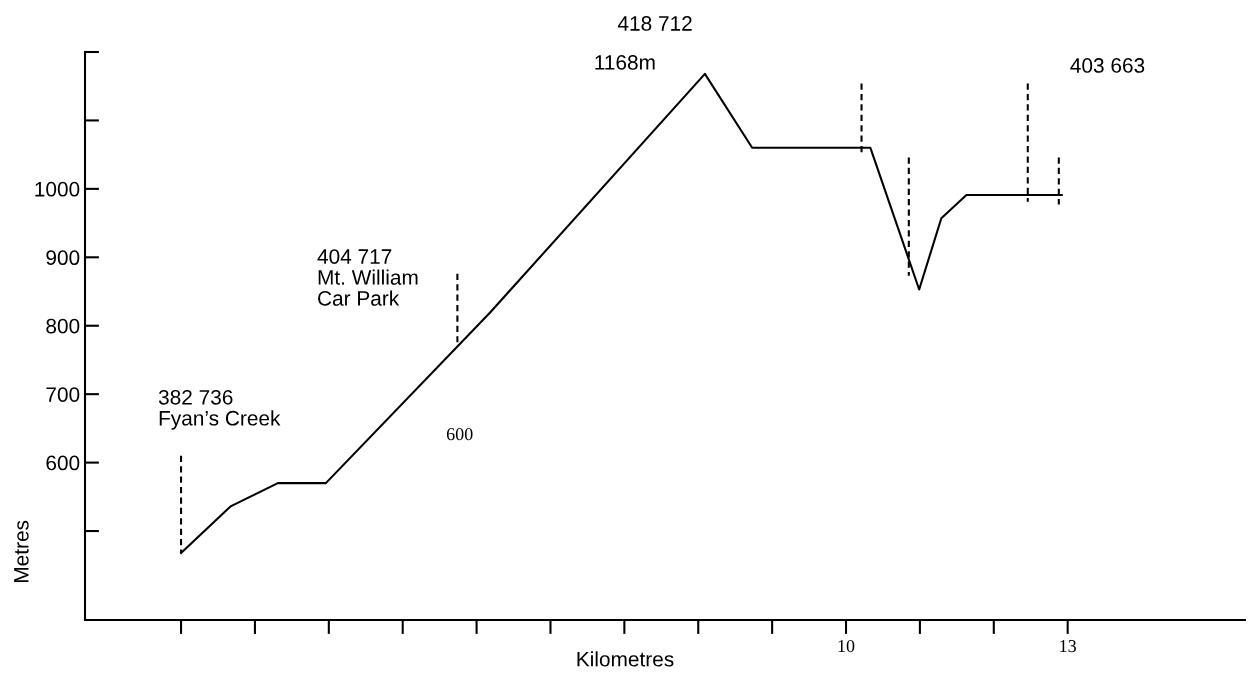  What do you see at coordinates (1068, 646) in the screenshot?
I see `x-tick-label: 13` at bounding box center [1068, 646].